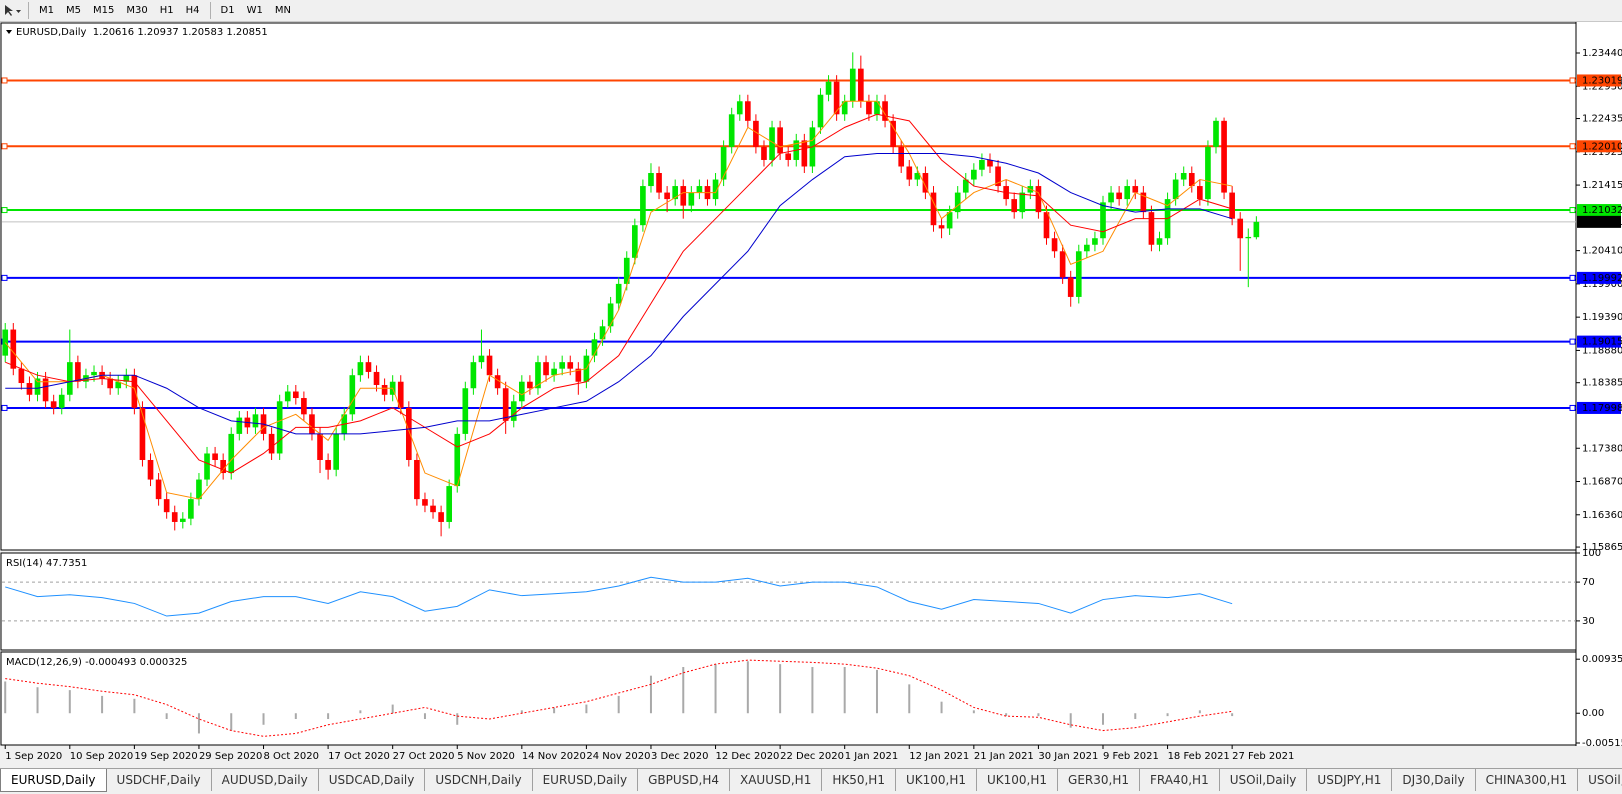 The width and height of the screenshot is (1622, 794). I want to click on timeframe-button: H4, so click(192, 10).